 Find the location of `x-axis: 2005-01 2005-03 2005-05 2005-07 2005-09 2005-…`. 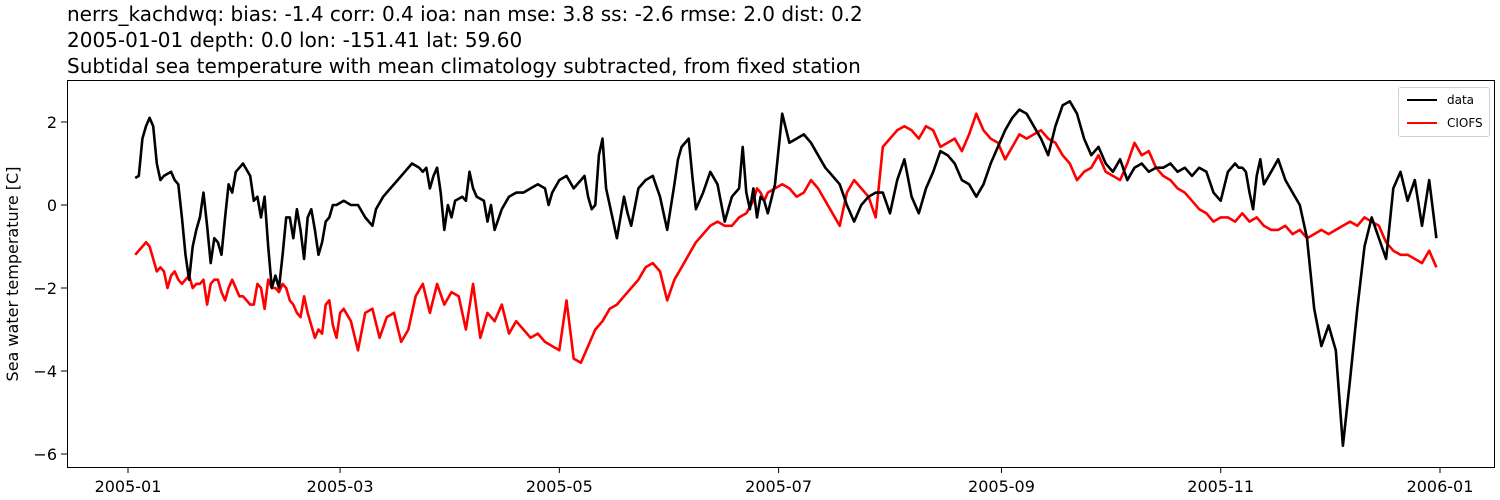

x-axis: 2005-01 2005-03 2005-05 2005-07 2005-09 2005-… is located at coordinates (784, 481).